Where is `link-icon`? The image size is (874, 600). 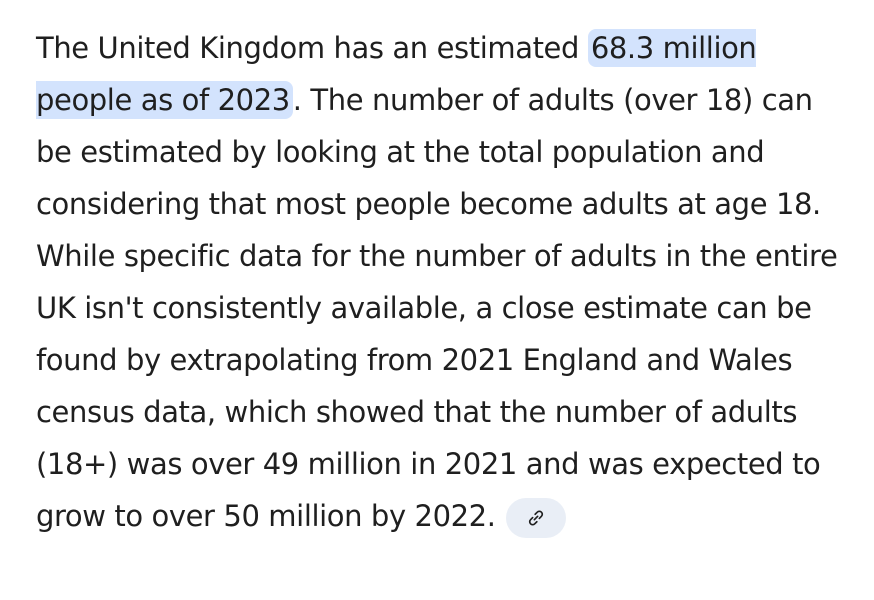
link-icon is located at coordinates (535, 518).